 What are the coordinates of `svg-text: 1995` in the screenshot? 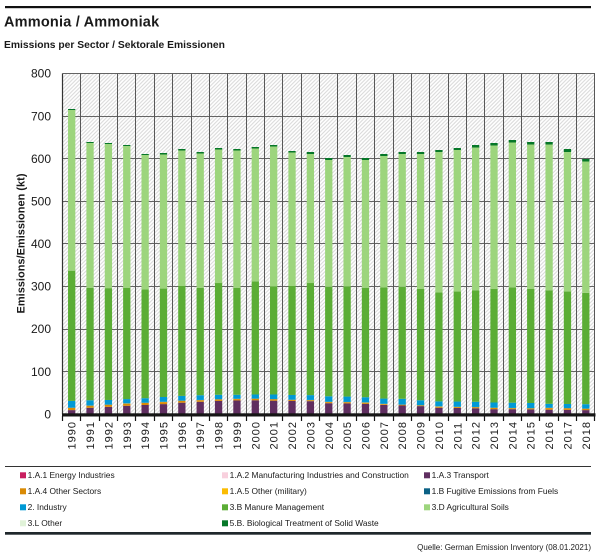 It's located at (164, 435).